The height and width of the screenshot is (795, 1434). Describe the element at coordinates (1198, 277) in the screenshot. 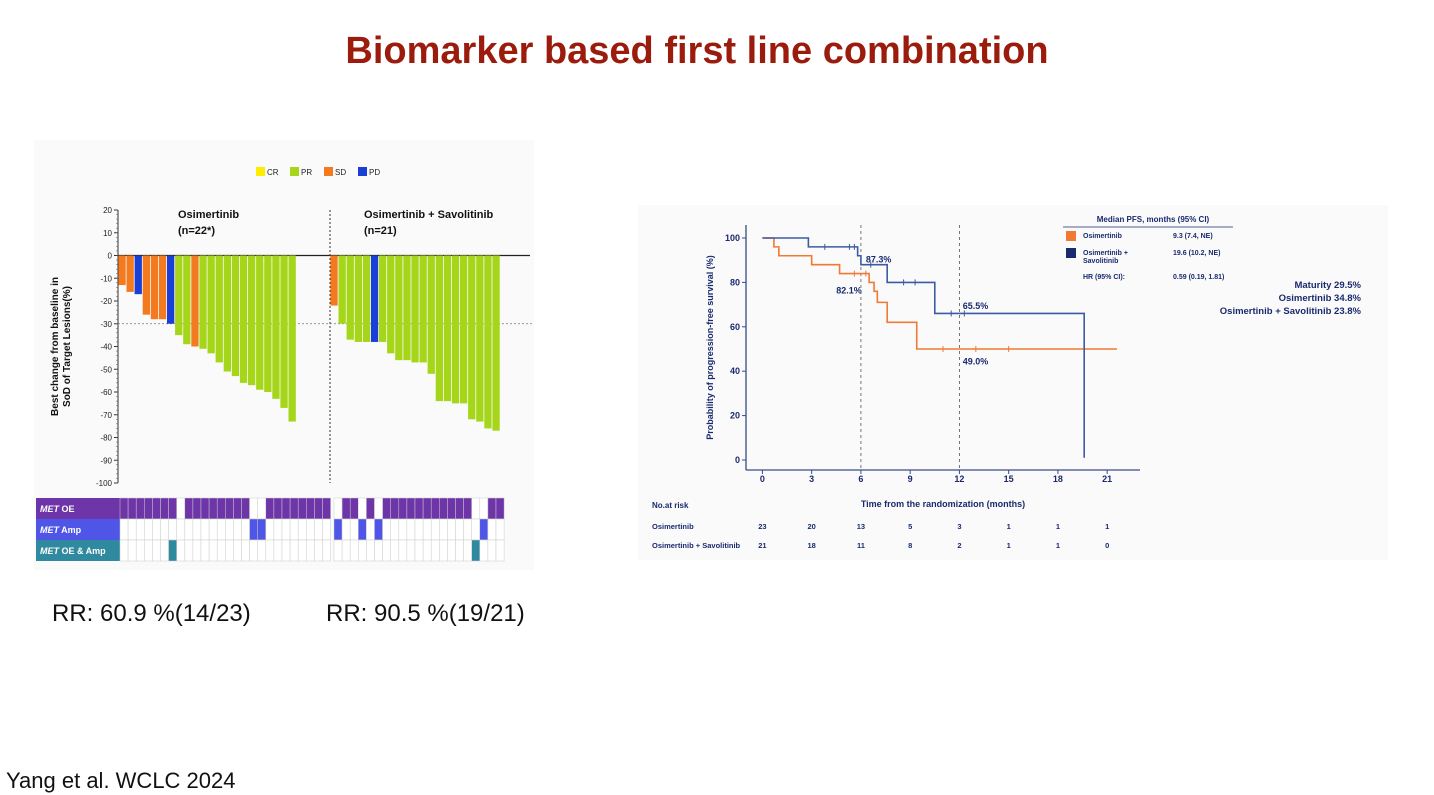

I see `km-hr-value: 0.59 (0.19, 1.81)` at that location.